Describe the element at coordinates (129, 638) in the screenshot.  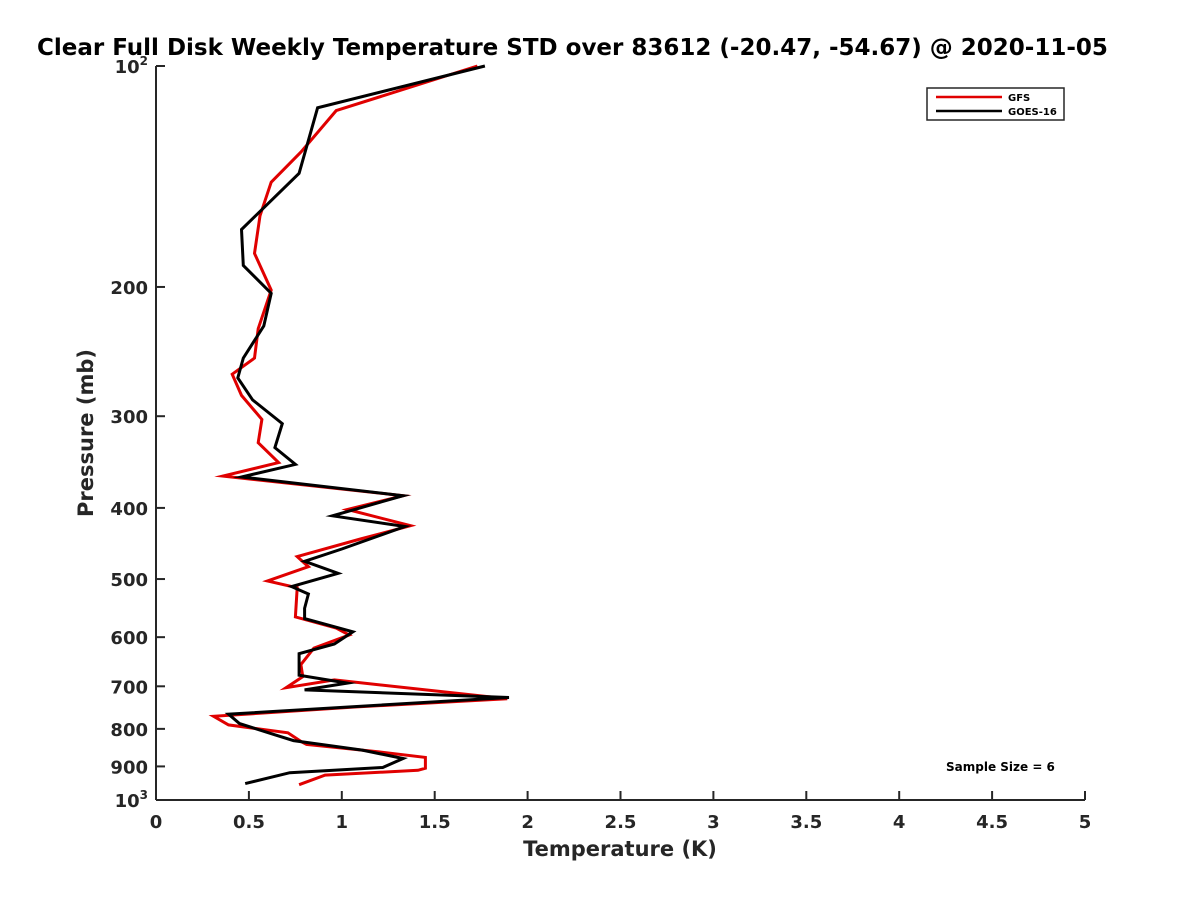
I see `y-tick-label: 600` at that location.